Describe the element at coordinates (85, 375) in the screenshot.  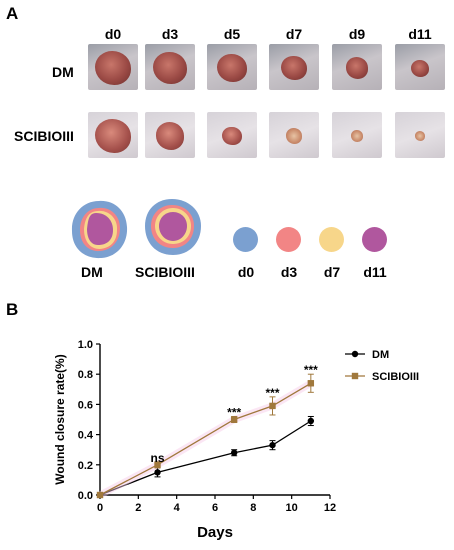
I see `y-tick-label: 0.8` at that location.